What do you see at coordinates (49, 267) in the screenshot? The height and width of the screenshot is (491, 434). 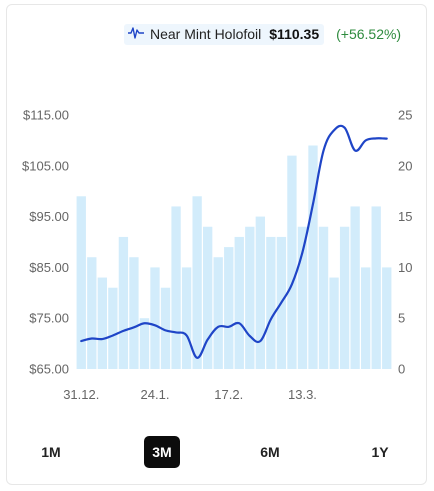 I see `left-axis-tick-label: $85.00` at bounding box center [49, 267].